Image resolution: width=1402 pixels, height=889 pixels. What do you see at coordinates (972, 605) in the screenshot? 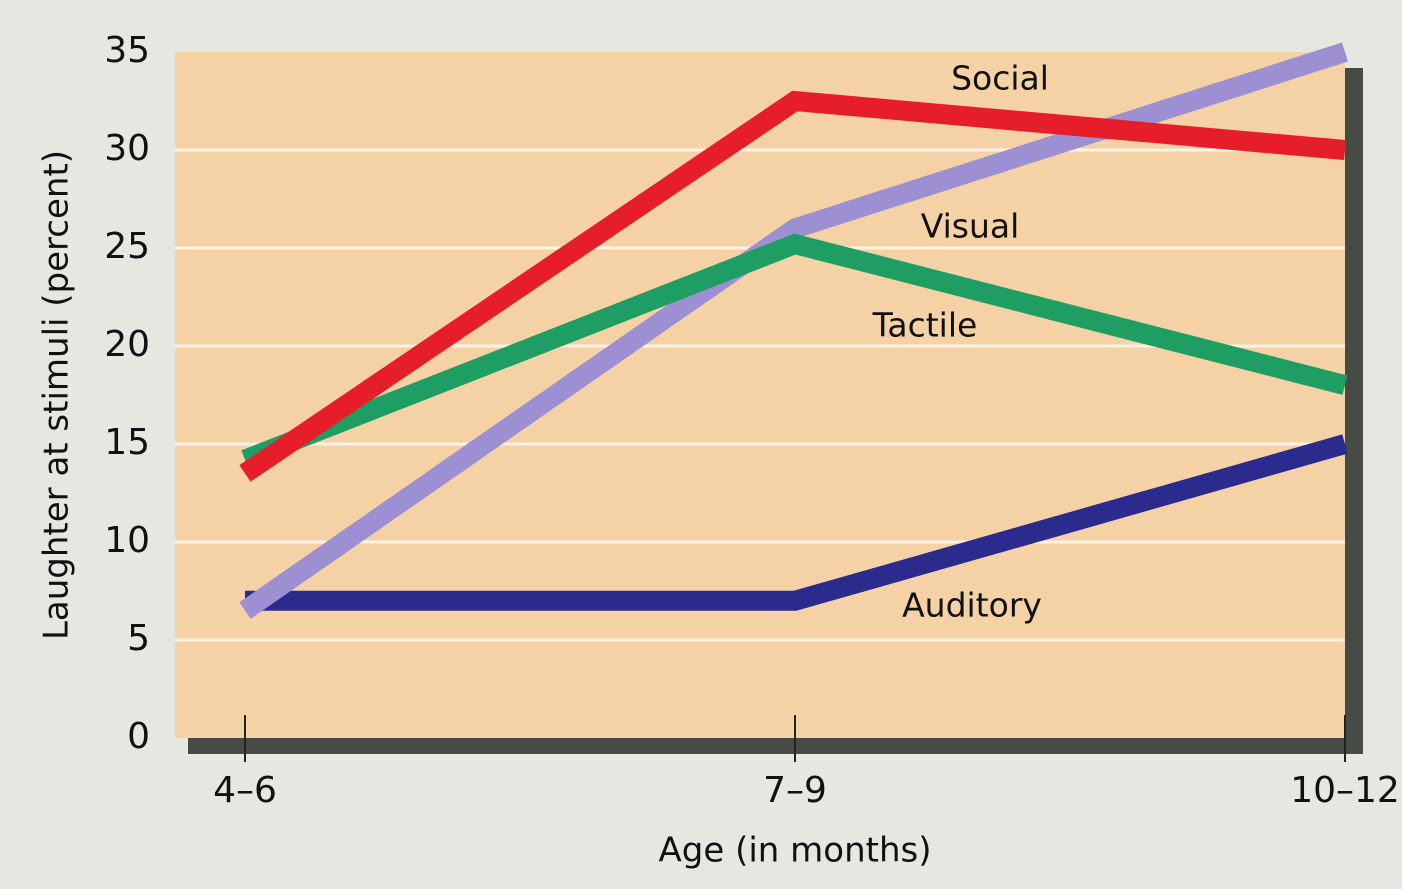
I see `series-label: Auditory` at bounding box center [972, 605].